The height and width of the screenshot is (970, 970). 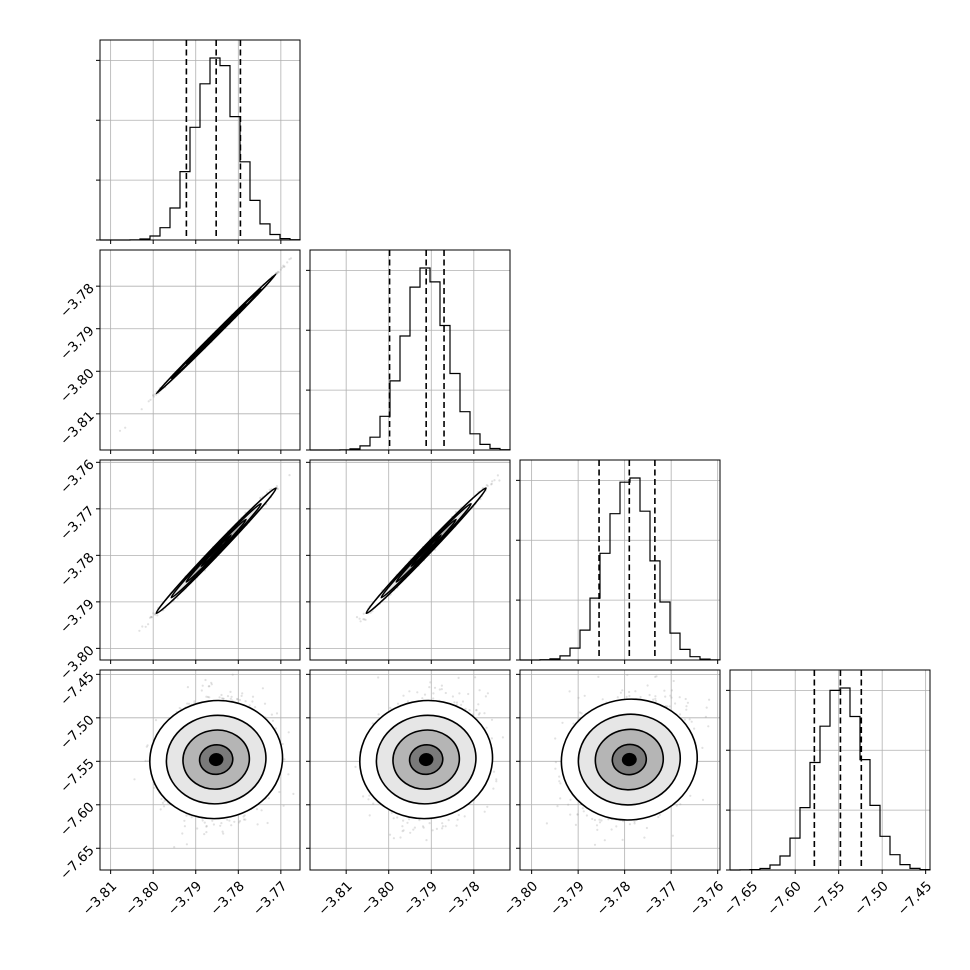 I want to click on y-tick-label: −3.81, so click(x=77, y=428).